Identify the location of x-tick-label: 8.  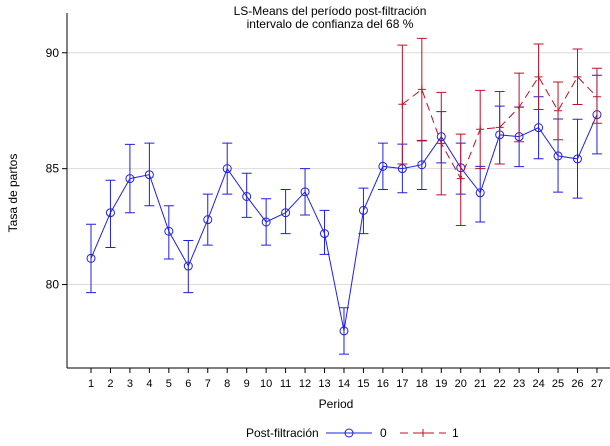
(227, 384).